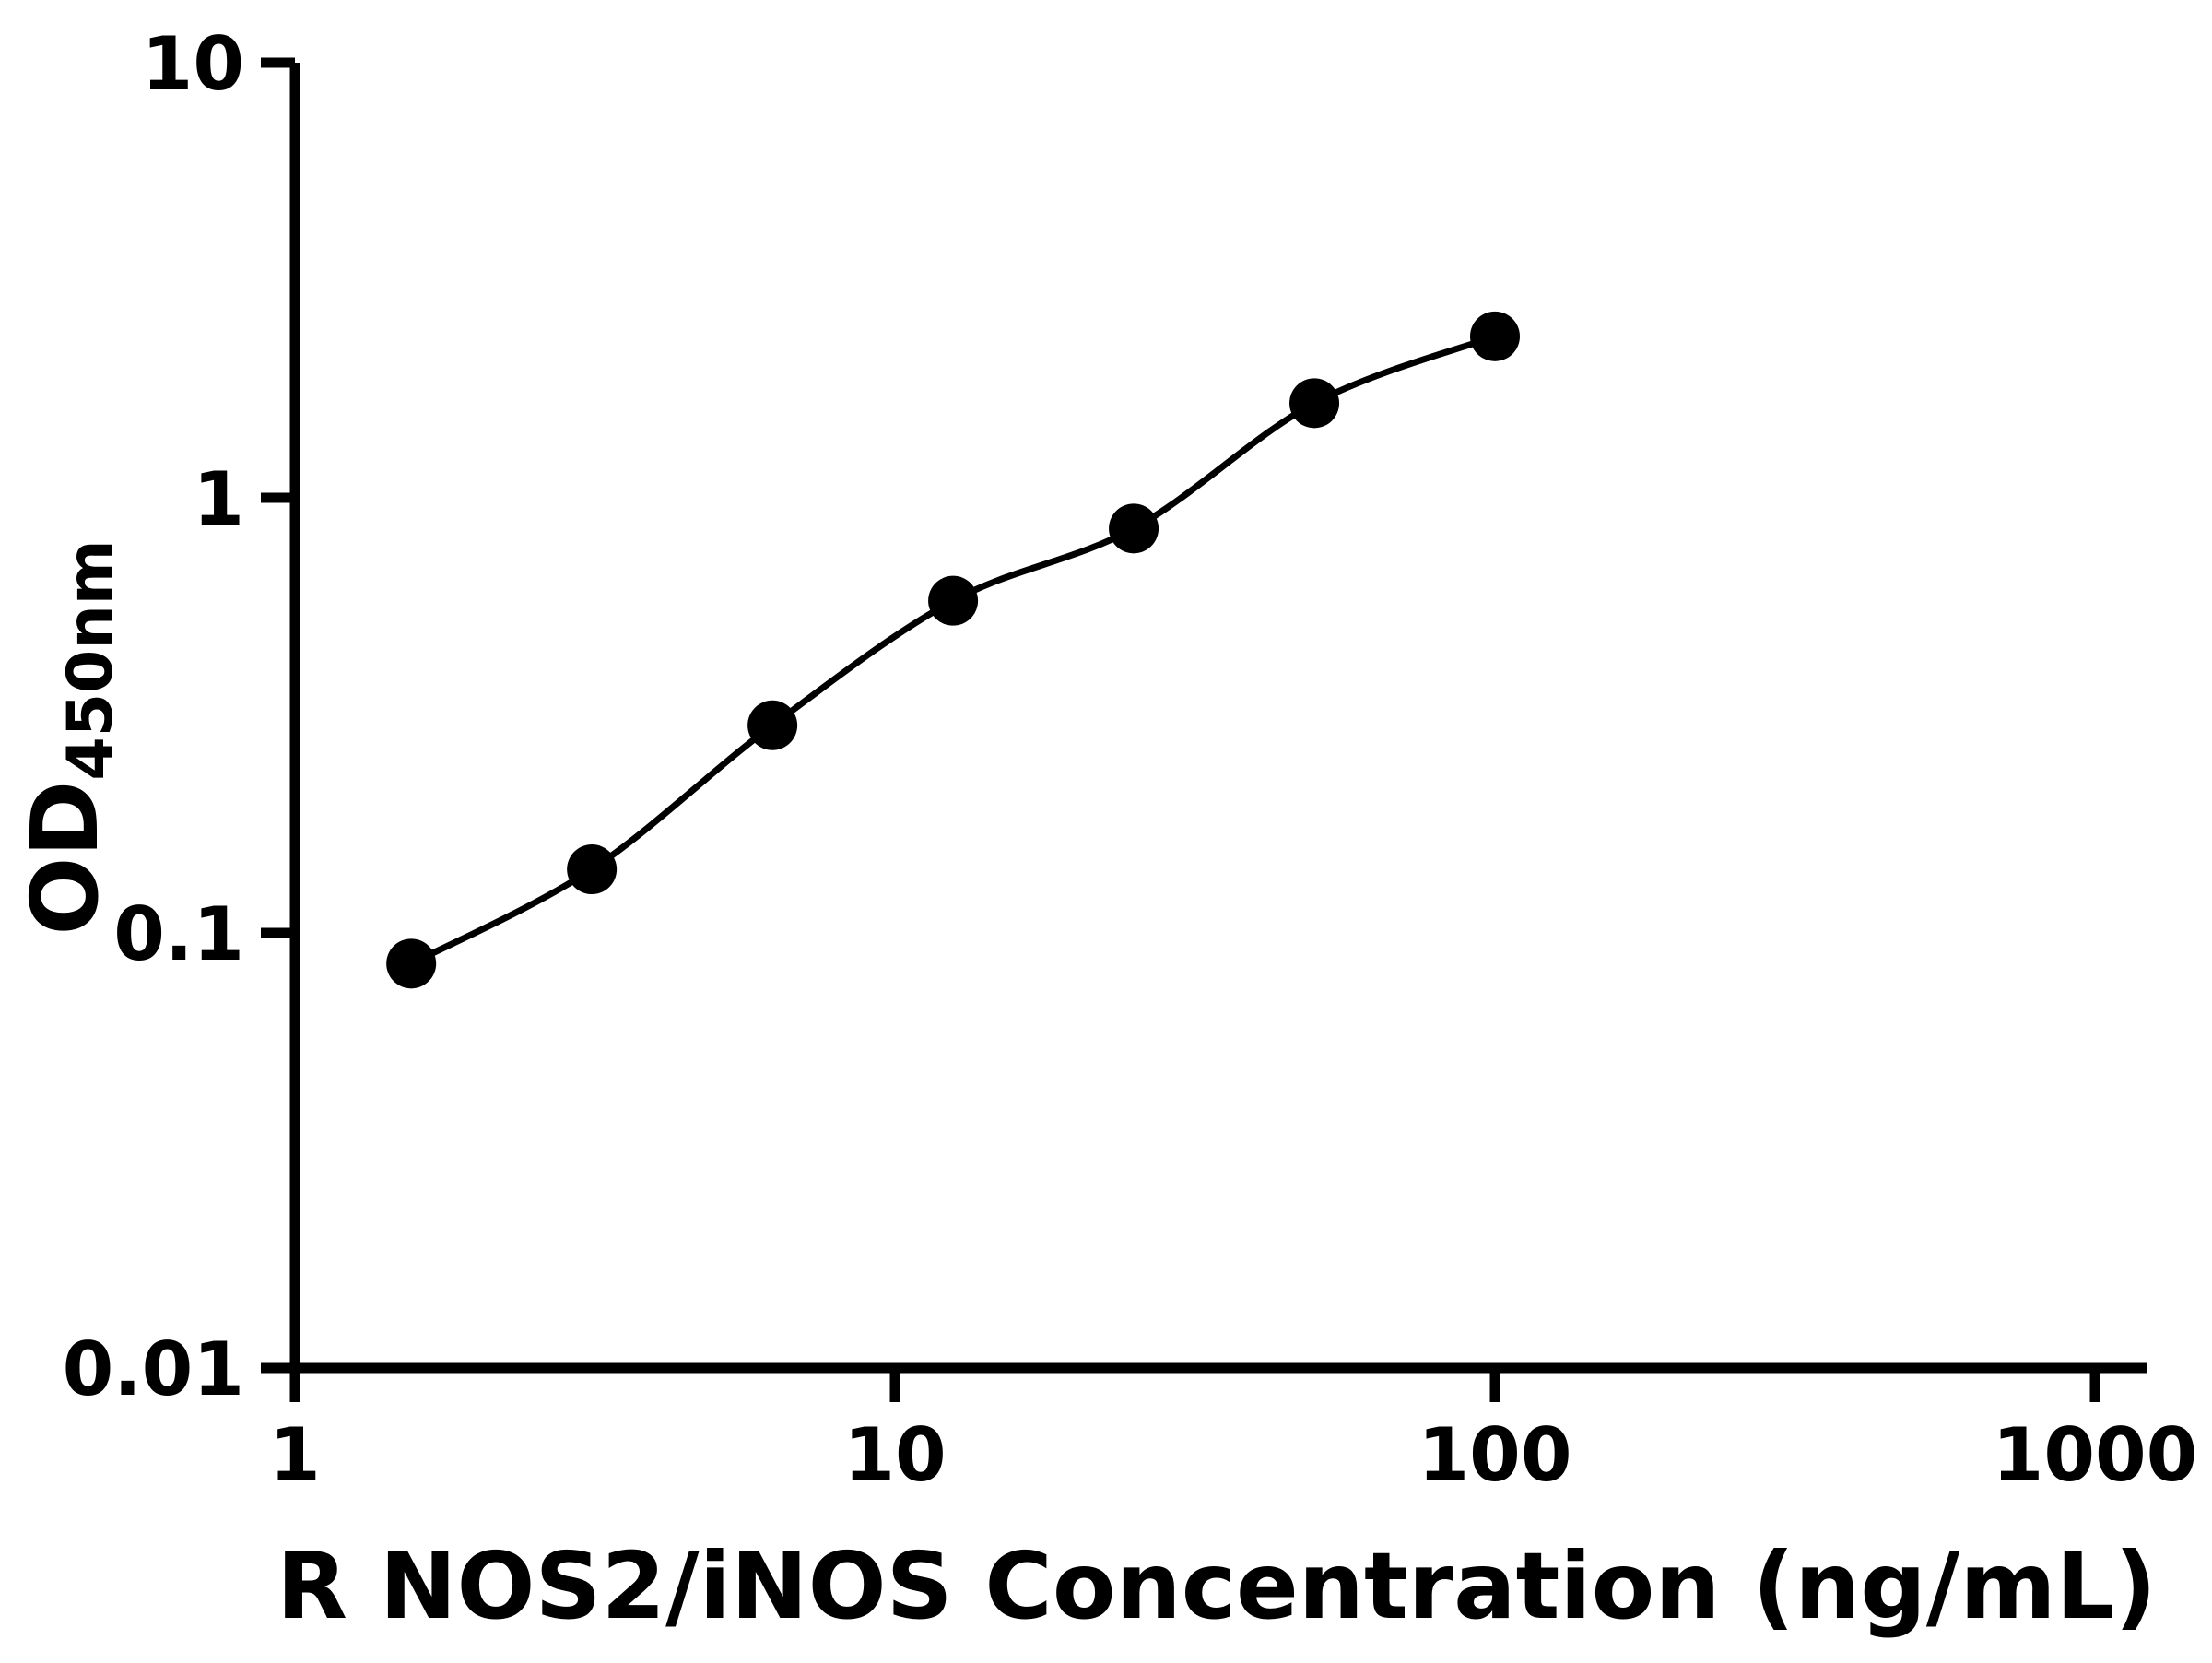 Image resolution: width=2212 pixels, height=1663 pixels. I want to click on y-tick-label: 1, so click(218, 499).